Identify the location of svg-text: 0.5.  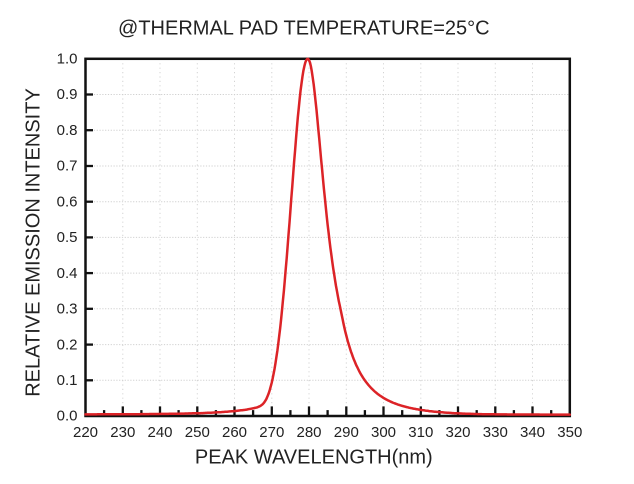
(67, 237).